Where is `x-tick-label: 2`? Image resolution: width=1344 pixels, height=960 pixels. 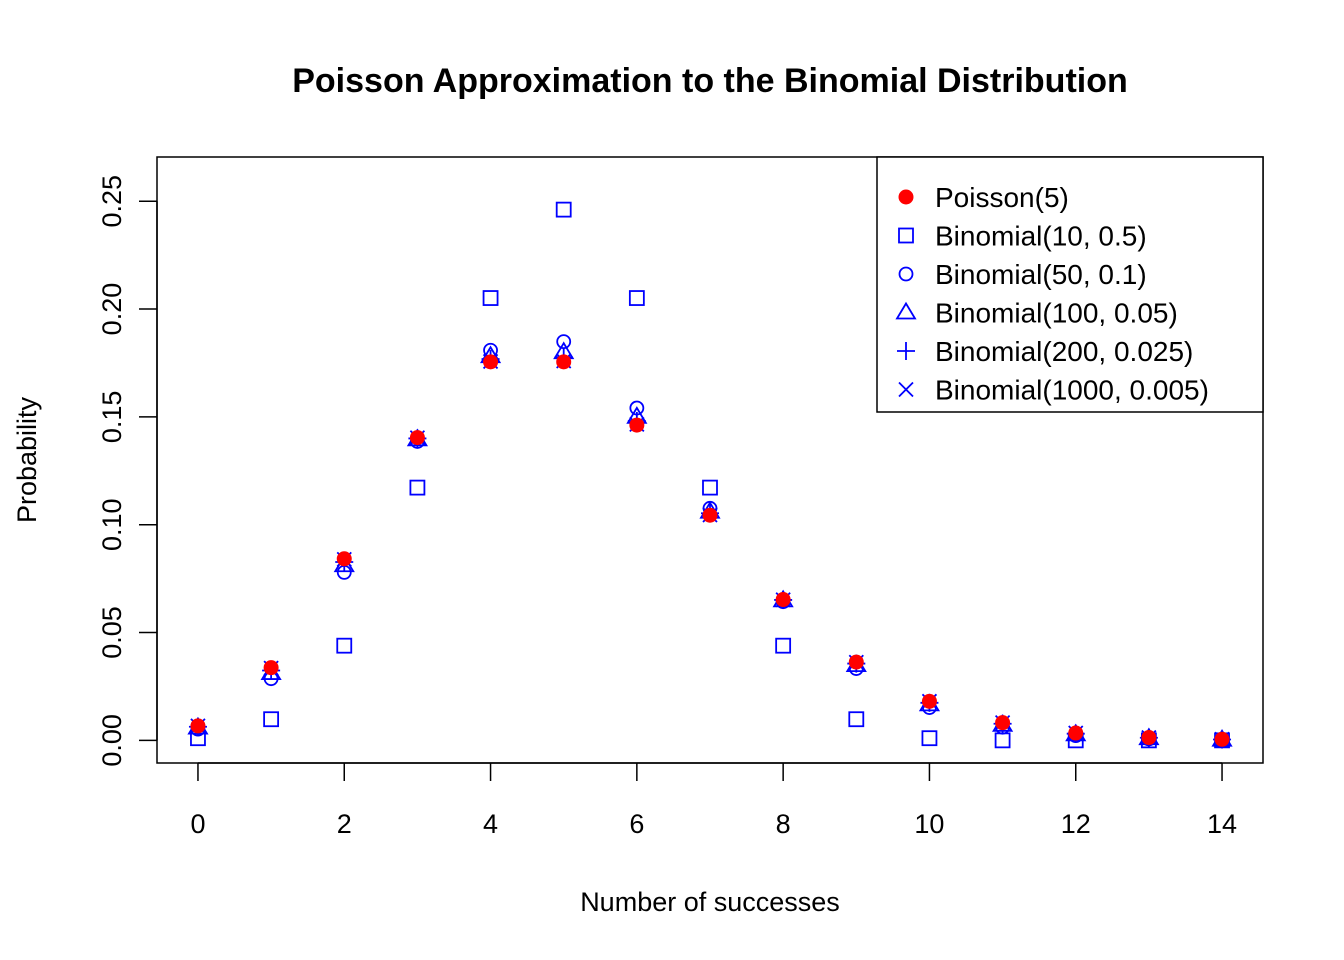
x-tick-label: 2 is located at coordinates (344, 824).